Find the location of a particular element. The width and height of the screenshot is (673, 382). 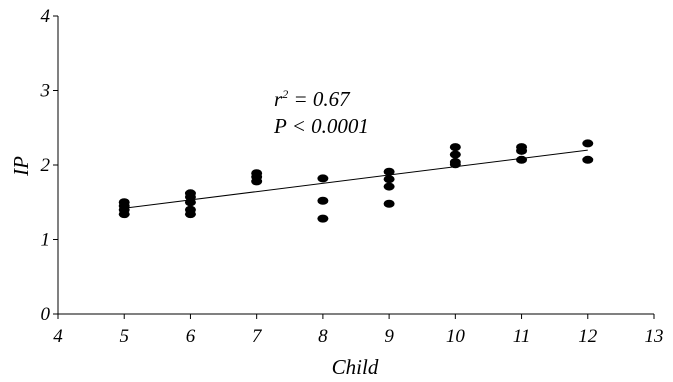

x-tick-label: 11 is located at coordinates (522, 336).